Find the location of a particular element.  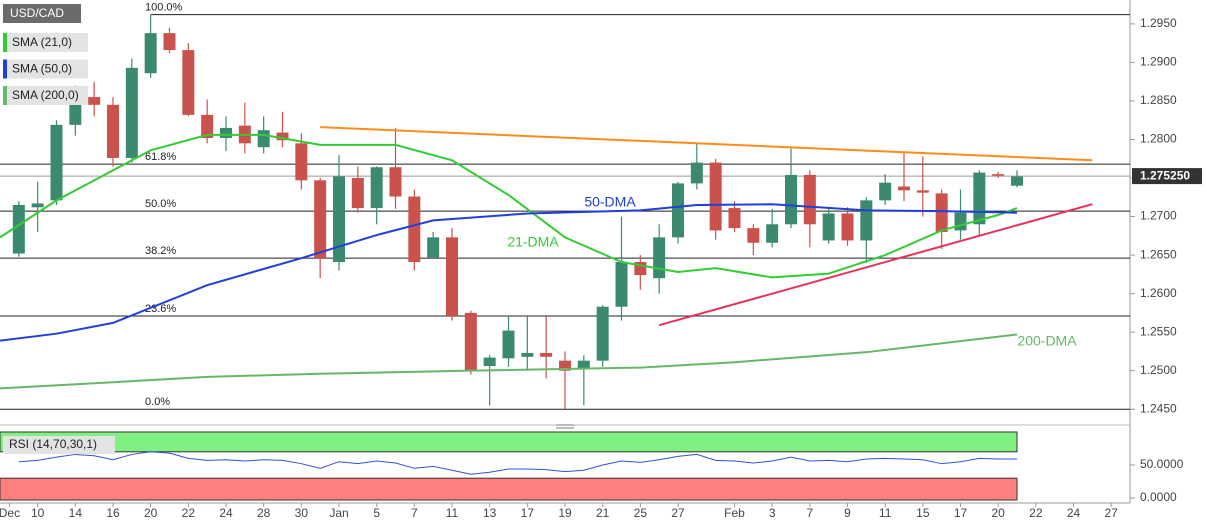

x-tick-label: Dec is located at coordinates (10, 513).